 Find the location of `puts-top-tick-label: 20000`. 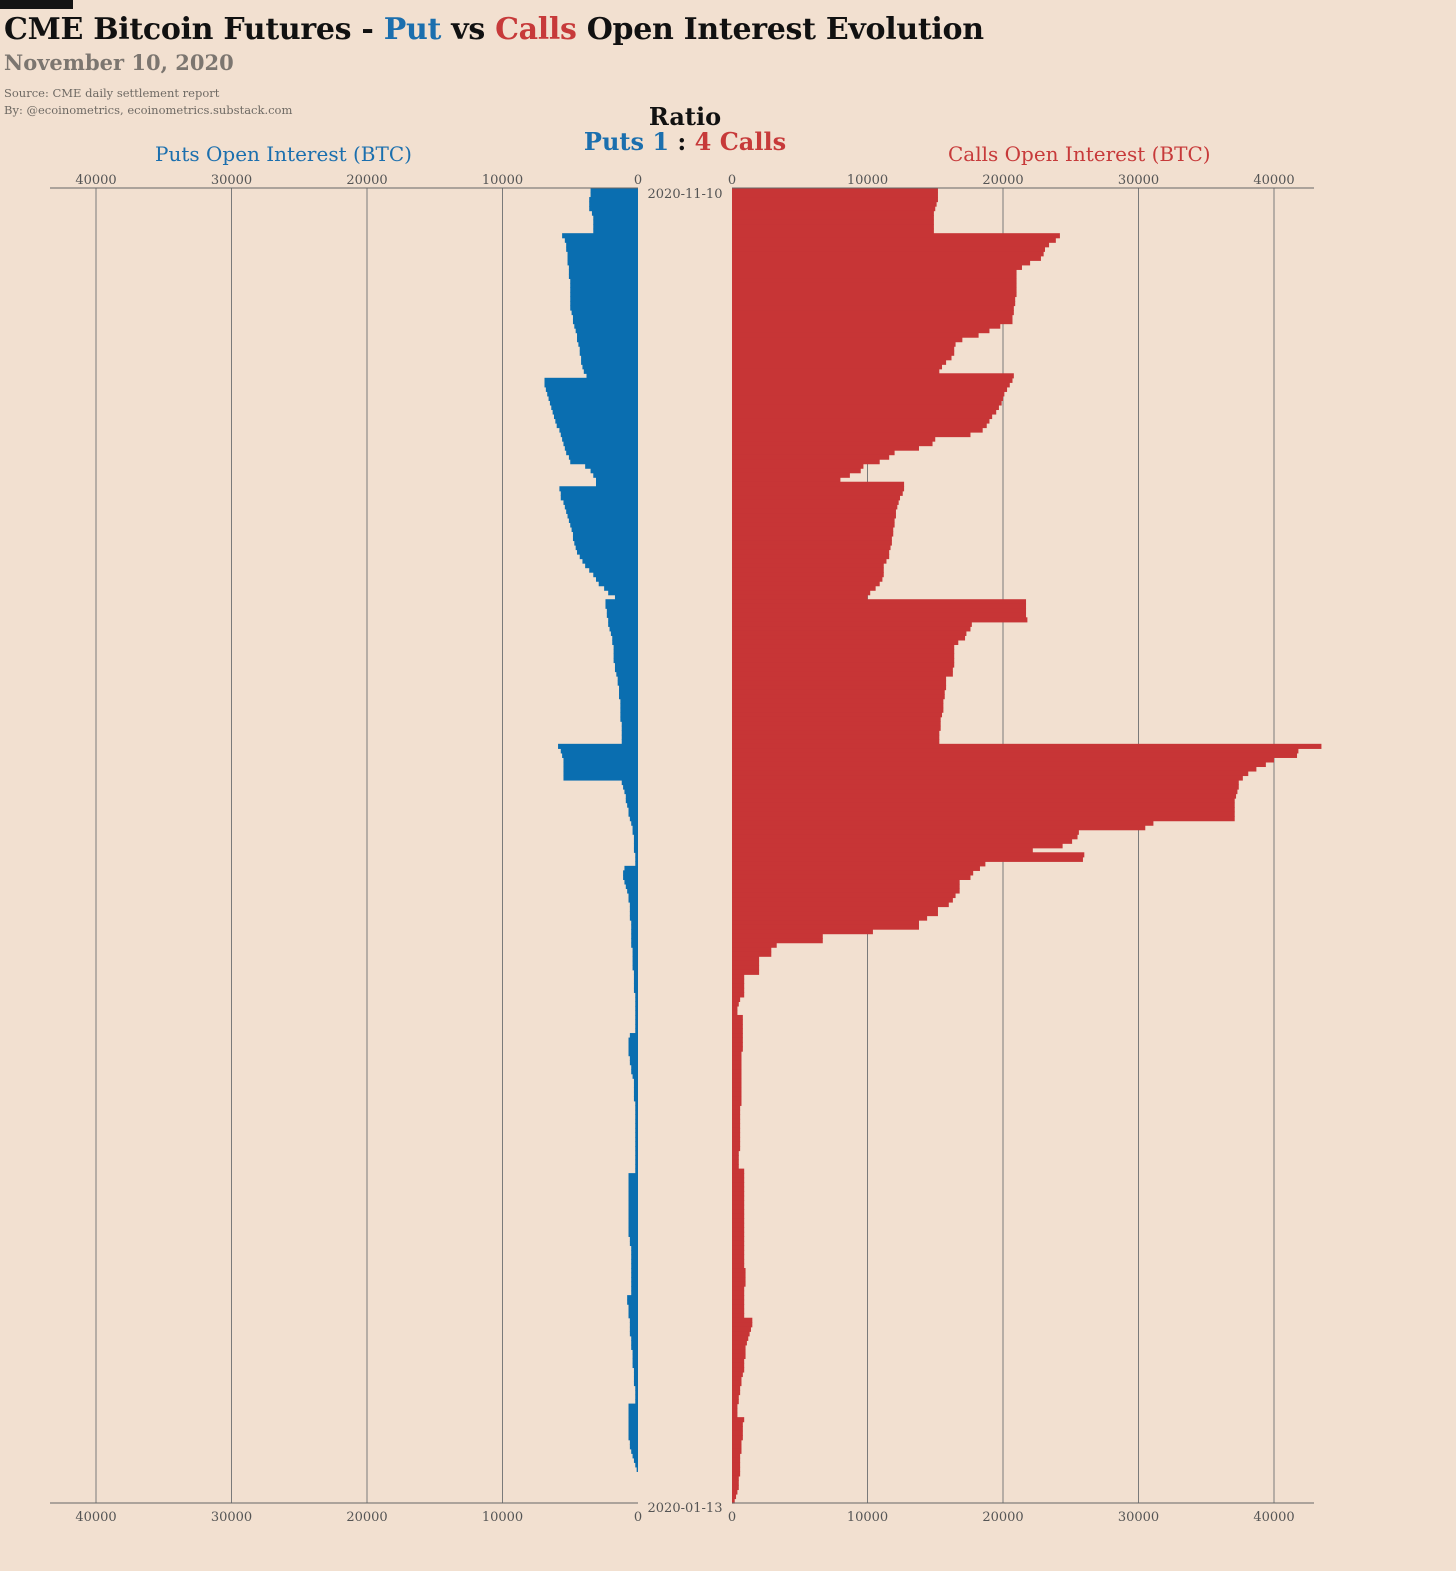

puts-top-tick-label: 20000 is located at coordinates (366, 180).